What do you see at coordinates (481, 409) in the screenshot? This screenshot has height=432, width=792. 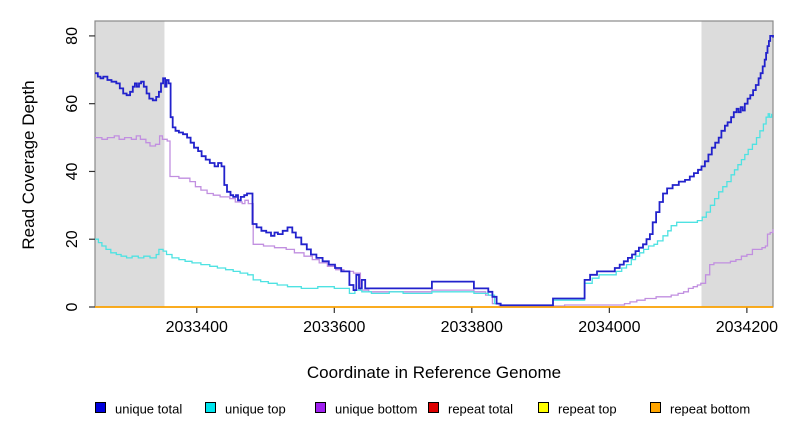 I see `legend-label: repeat total` at bounding box center [481, 409].